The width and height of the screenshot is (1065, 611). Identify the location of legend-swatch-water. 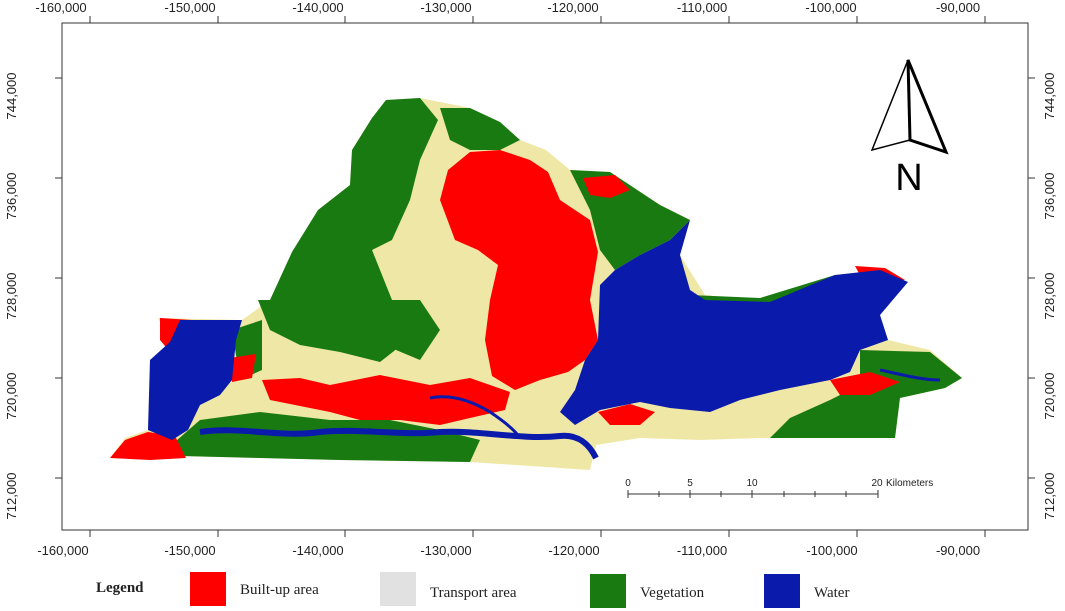
(782, 591).